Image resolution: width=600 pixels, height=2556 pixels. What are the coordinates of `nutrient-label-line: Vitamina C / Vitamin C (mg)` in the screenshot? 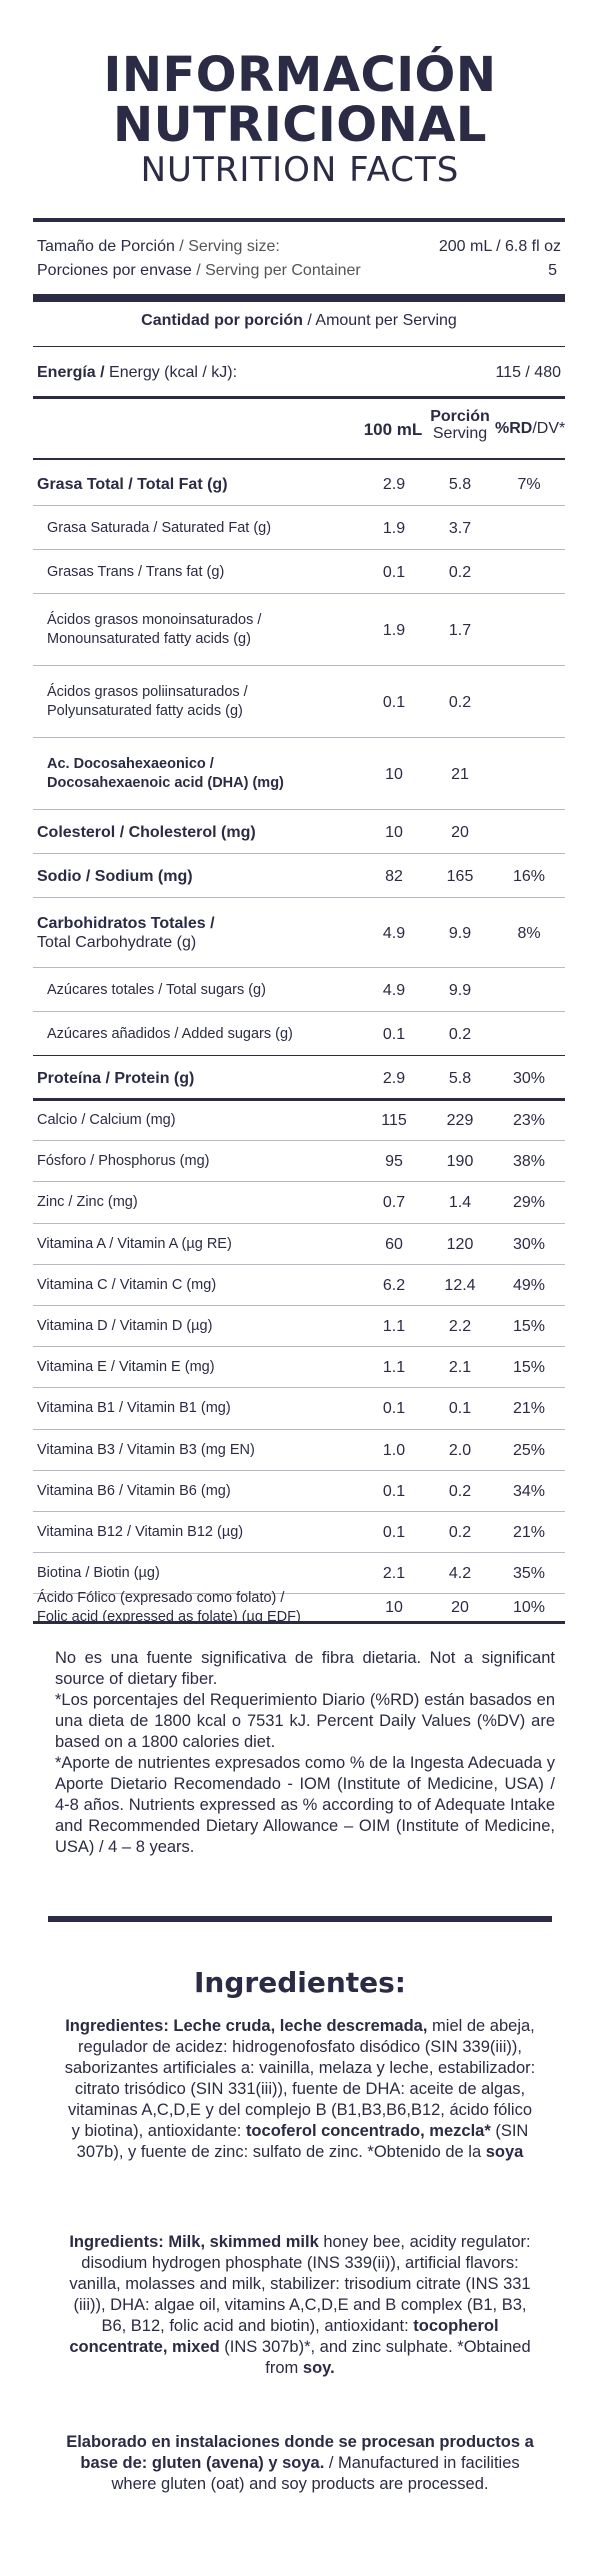 It's located at (127, 1284).